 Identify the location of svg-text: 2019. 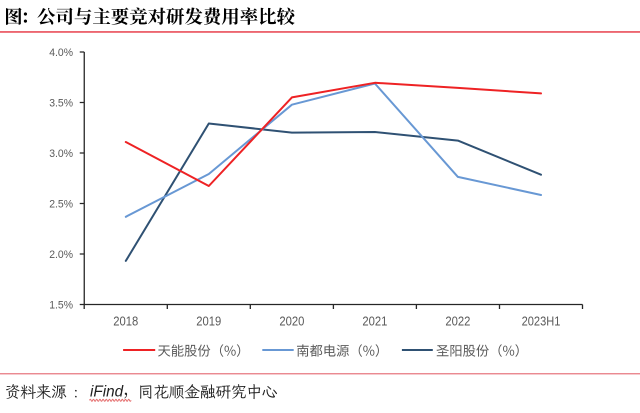
(208, 321).